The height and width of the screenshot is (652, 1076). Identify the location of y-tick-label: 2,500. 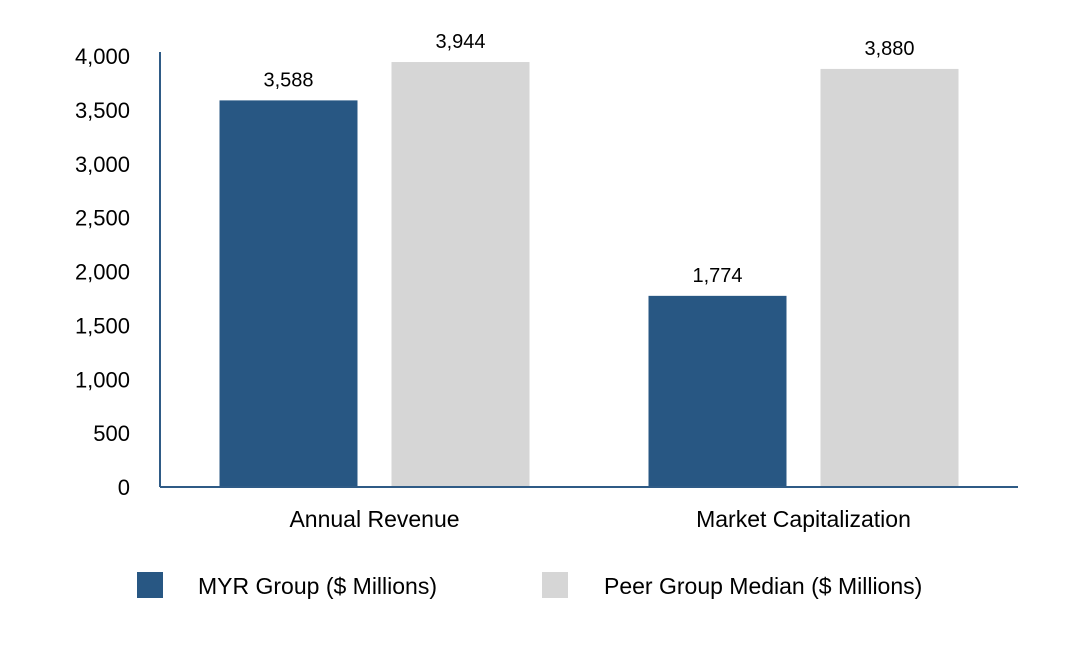
(102, 218).